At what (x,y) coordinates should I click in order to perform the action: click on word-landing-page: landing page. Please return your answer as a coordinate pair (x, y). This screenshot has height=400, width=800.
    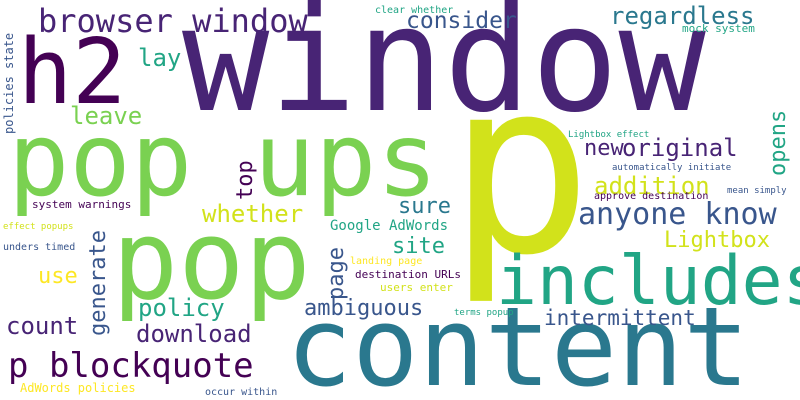
    Looking at the image, I should click on (386, 261).